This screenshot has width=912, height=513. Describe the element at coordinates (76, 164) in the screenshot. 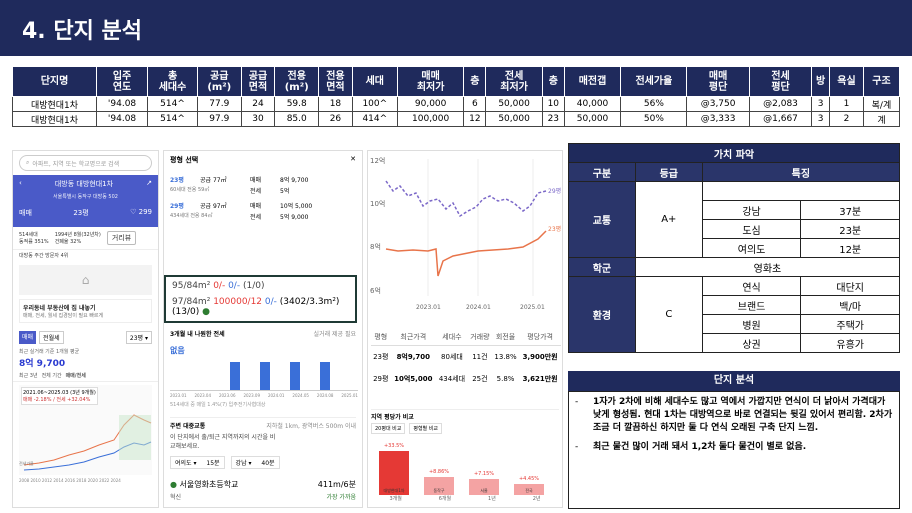

I see `search-input: 아파트, 지역 또는 학교명으로 검색` at that location.